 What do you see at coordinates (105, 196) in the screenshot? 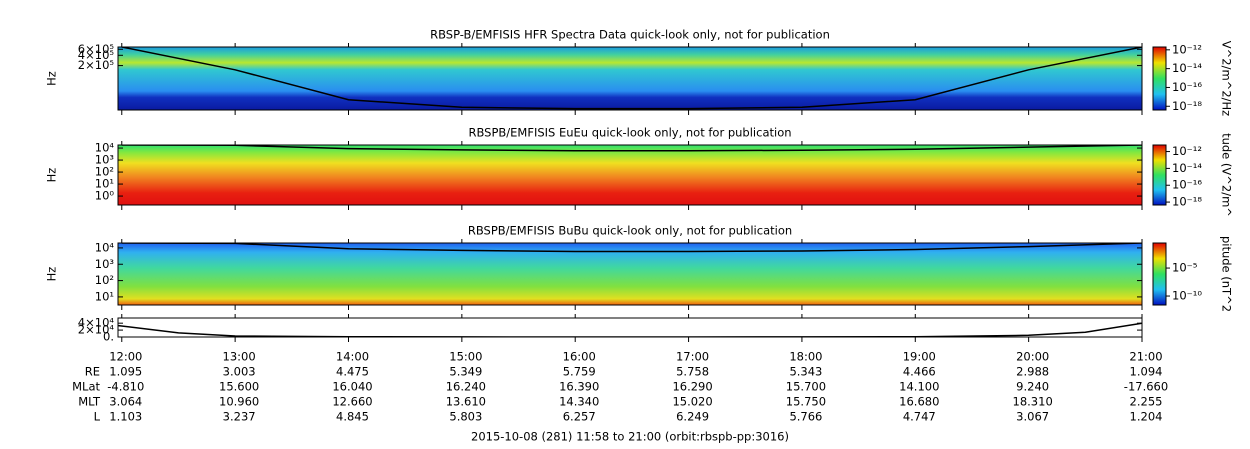
I see `y-tick-label: 10⁰` at bounding box center [105, 196].